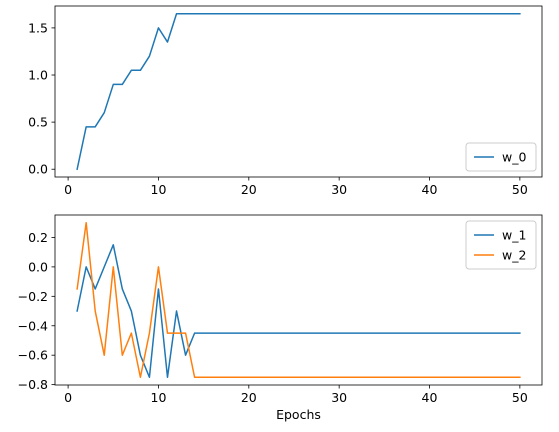 The width and height of the screenshot is (559, 432). Describe the element at coordinates (430, 397) in the screenshot. I see `bottom-x-tick-label: 40` at that location.